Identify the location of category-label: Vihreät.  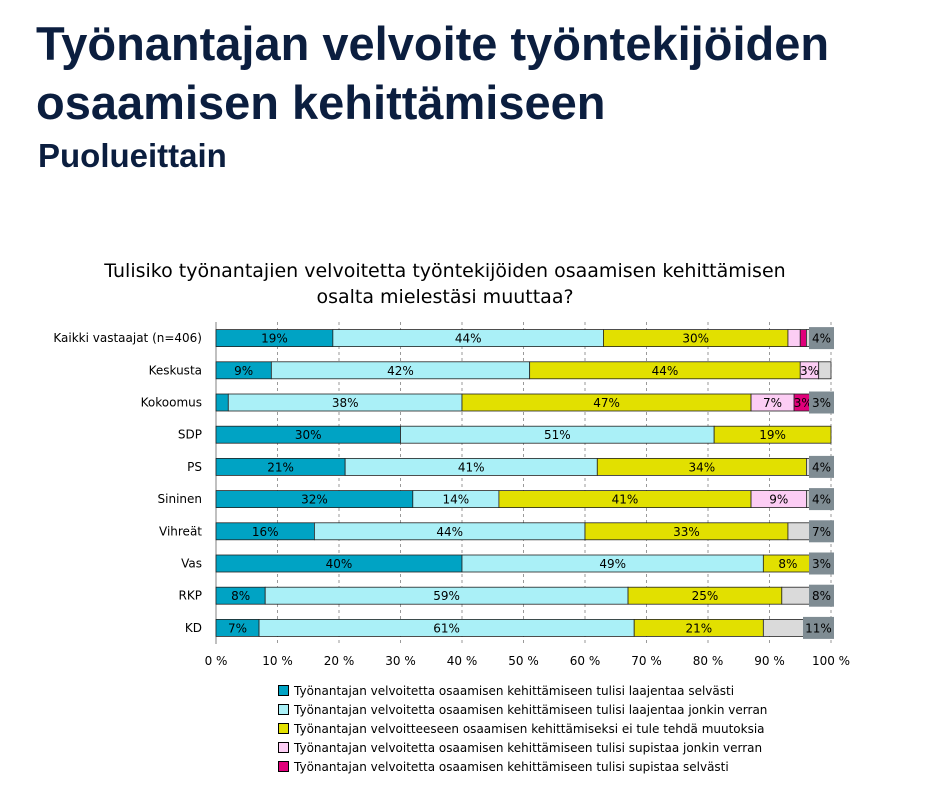
(180, 531).